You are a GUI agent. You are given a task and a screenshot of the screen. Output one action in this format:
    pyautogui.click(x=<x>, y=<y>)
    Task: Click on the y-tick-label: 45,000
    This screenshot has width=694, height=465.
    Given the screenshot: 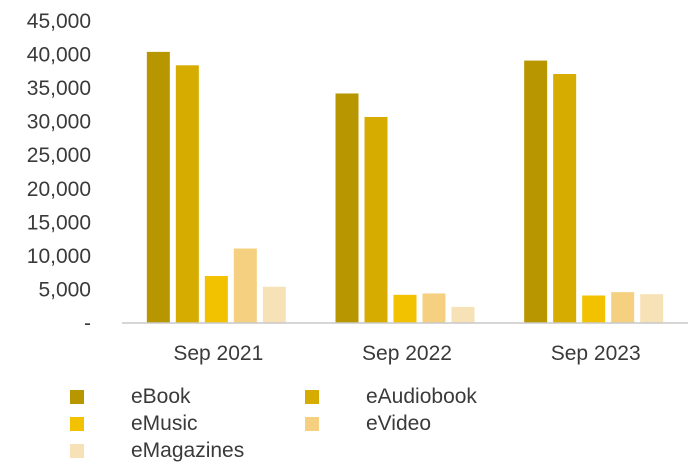 What is the action you would take?
    pyautogui.click(x=59, y=21)
    